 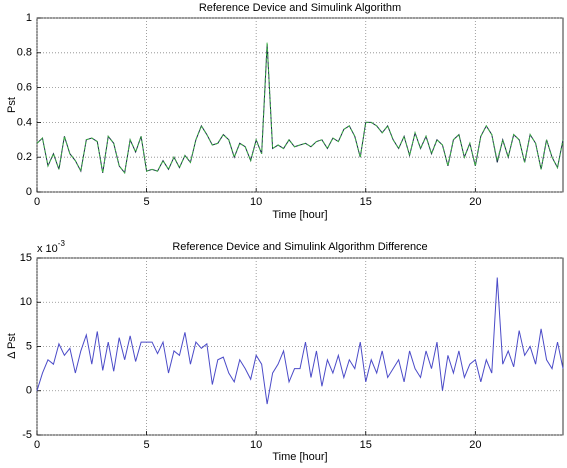 I want to click on y-tick-label: 0.8, so click(x=24, y=53).